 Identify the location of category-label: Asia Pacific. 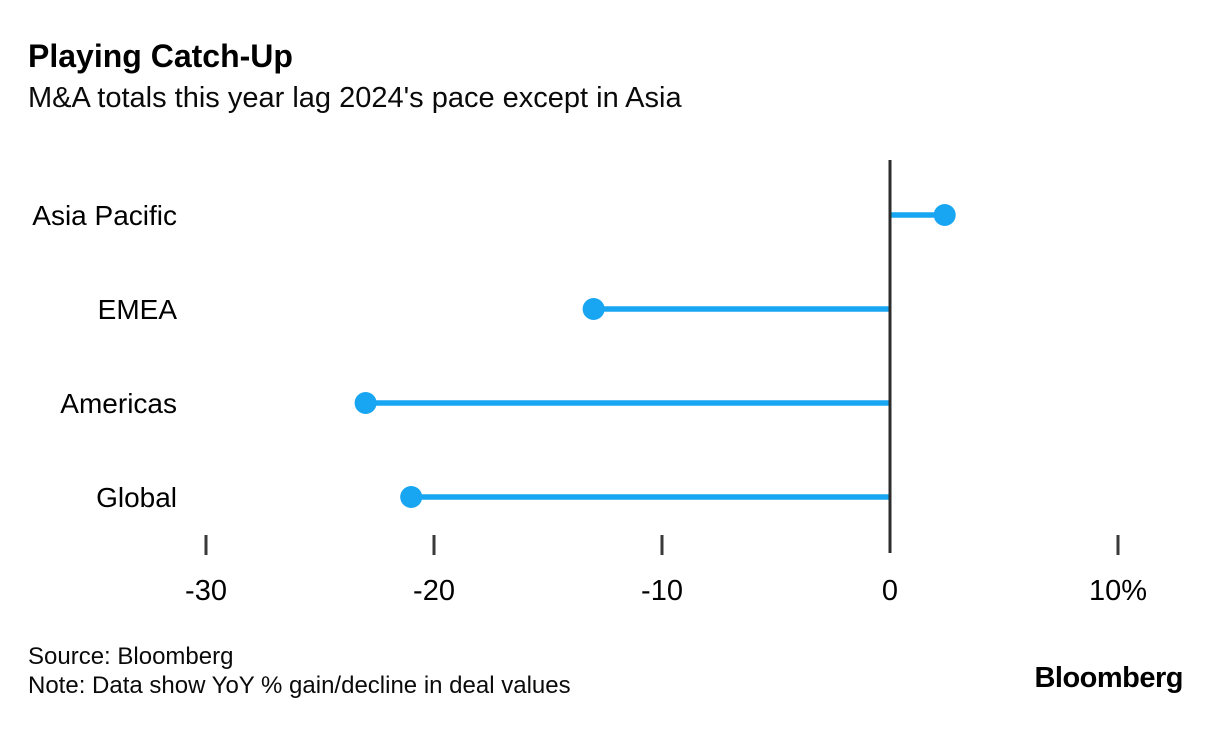
(104, 215).